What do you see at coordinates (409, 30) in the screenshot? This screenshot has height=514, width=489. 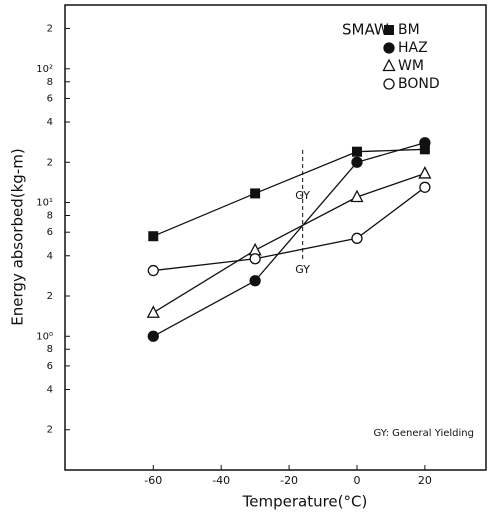 I see `legend-label: BM` at bounding box center [409, 30].